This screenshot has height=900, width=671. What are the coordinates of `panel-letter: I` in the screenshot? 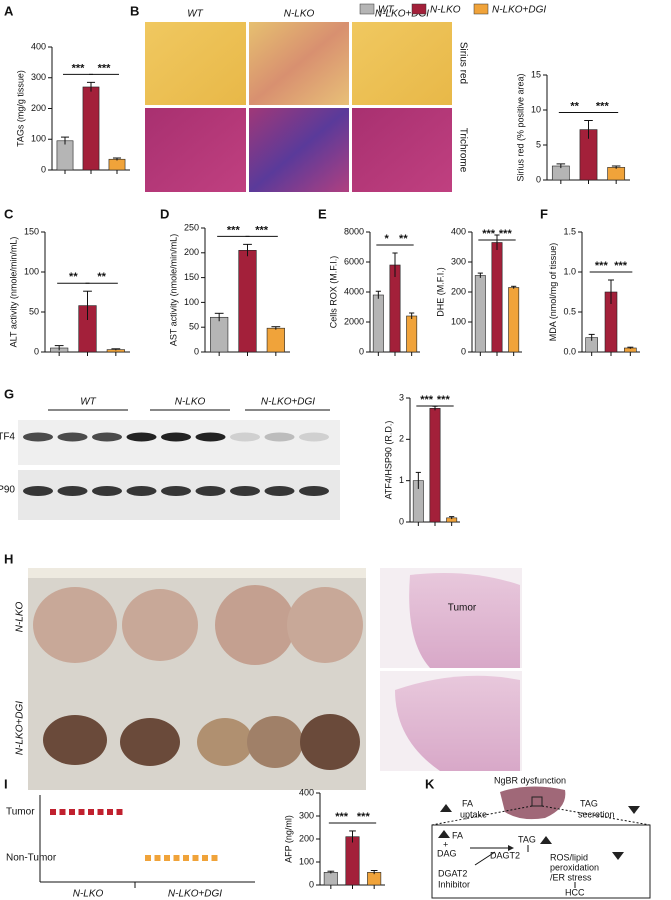 It's located at (6, 783).